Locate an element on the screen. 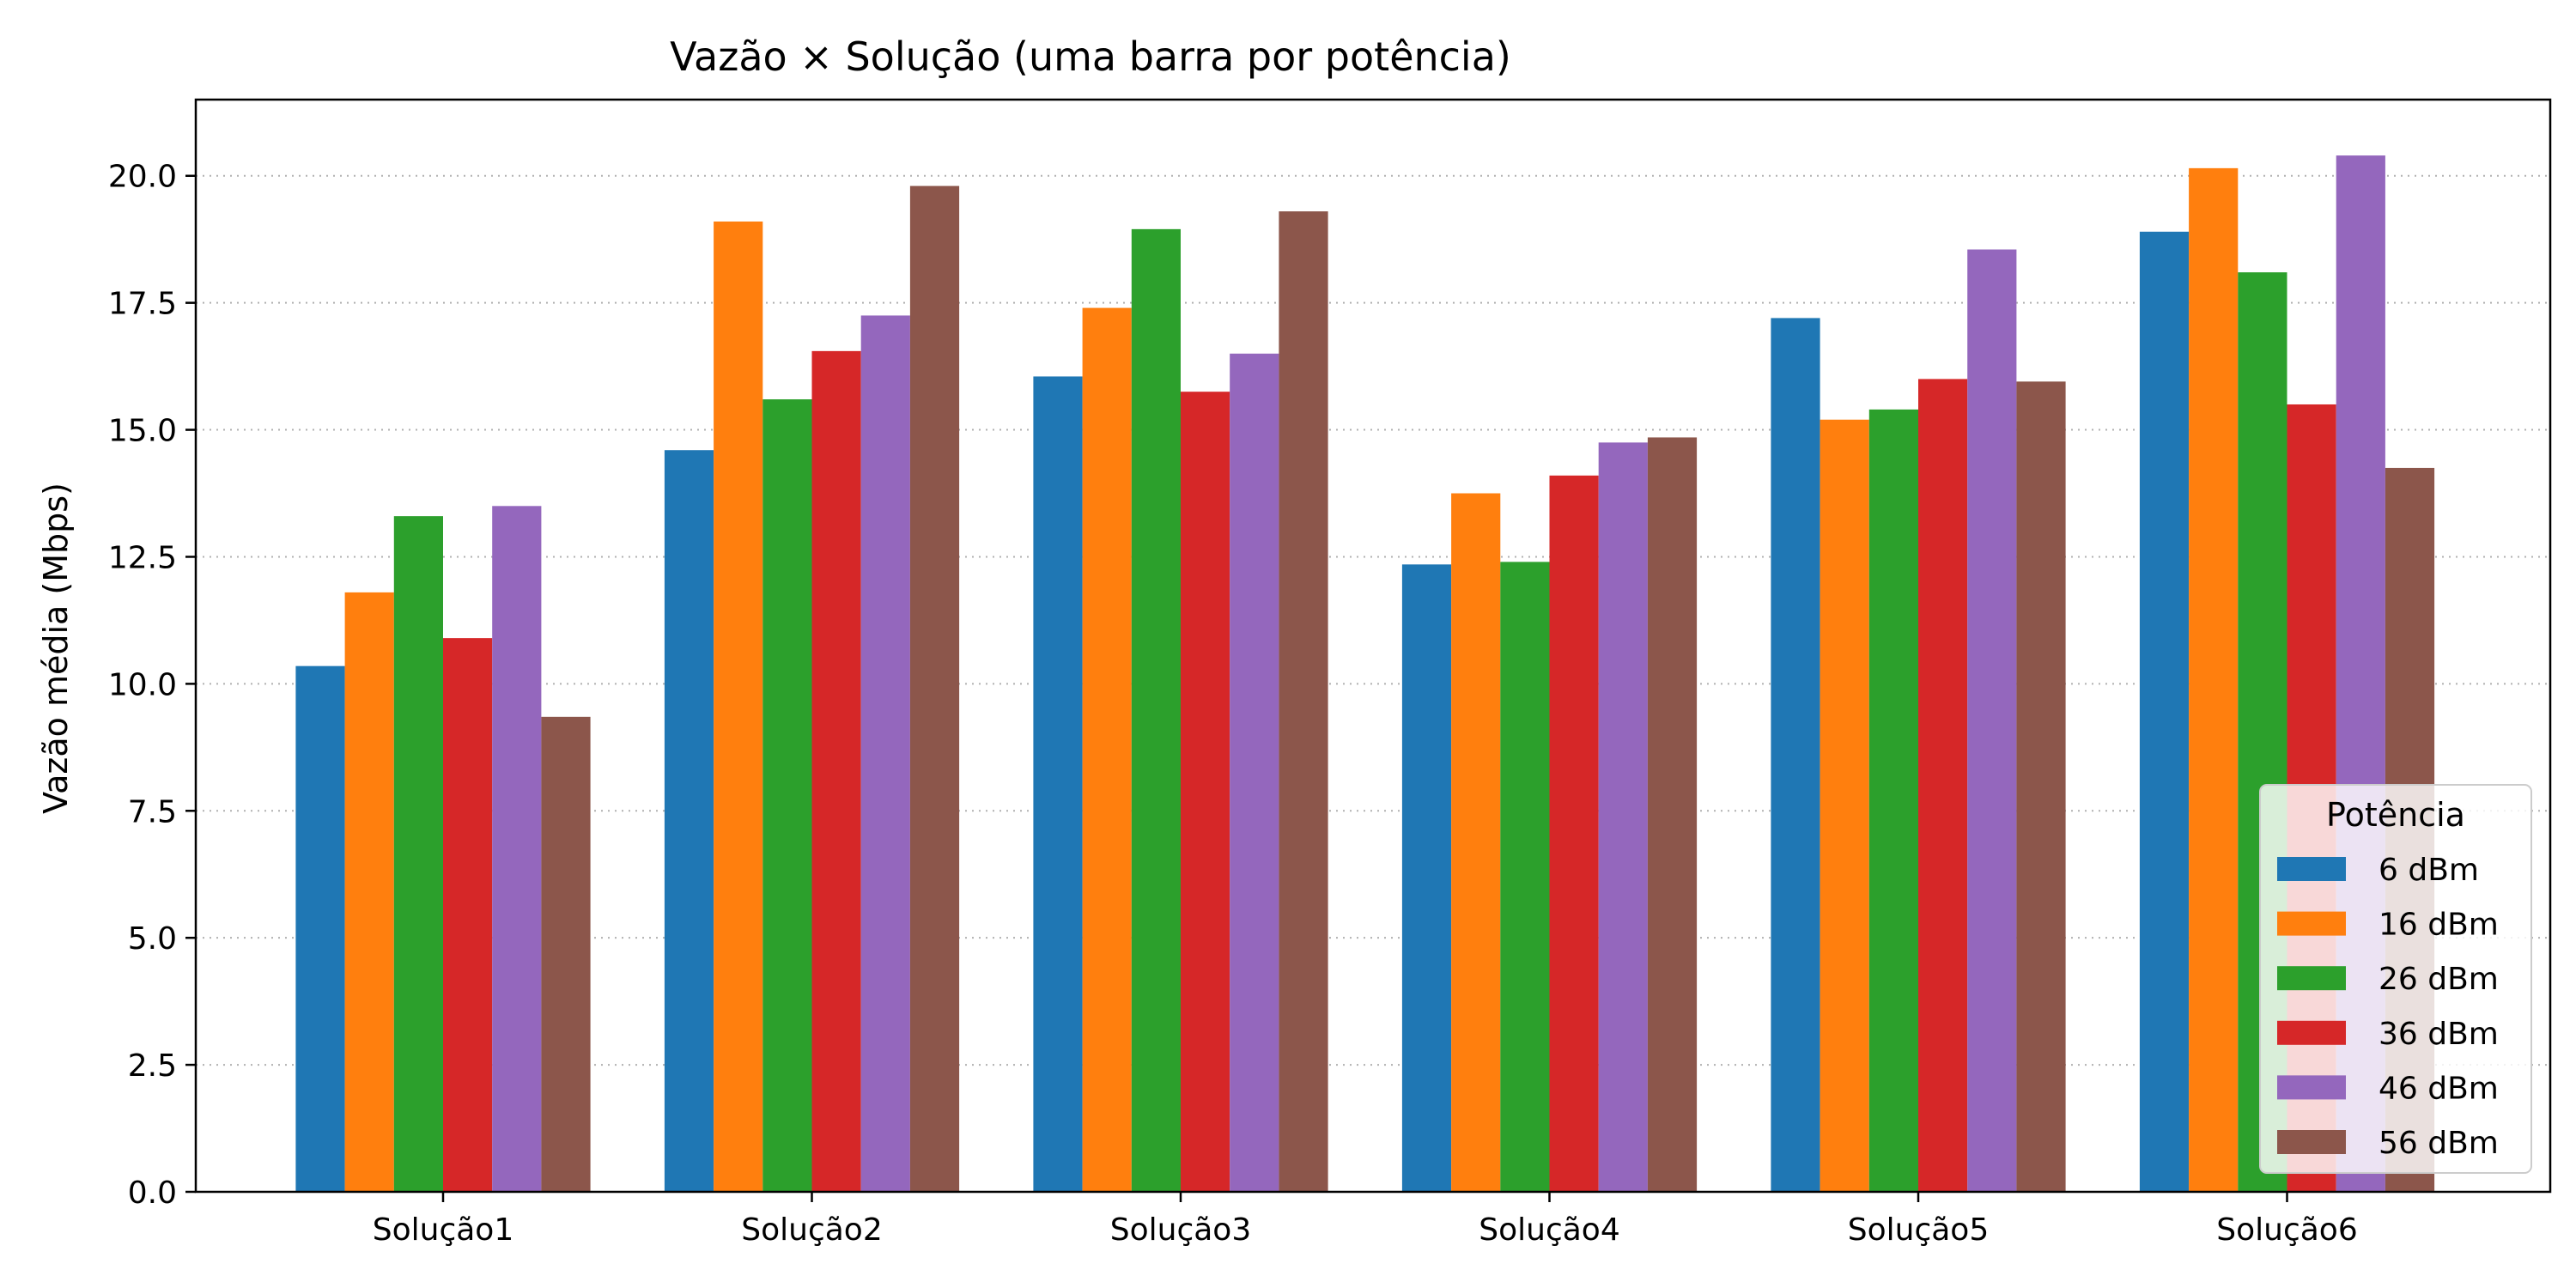 This screenshot has height=1288, width=2576. legend-entry-label: 26 dBm is located at coordinates (2439, 980).